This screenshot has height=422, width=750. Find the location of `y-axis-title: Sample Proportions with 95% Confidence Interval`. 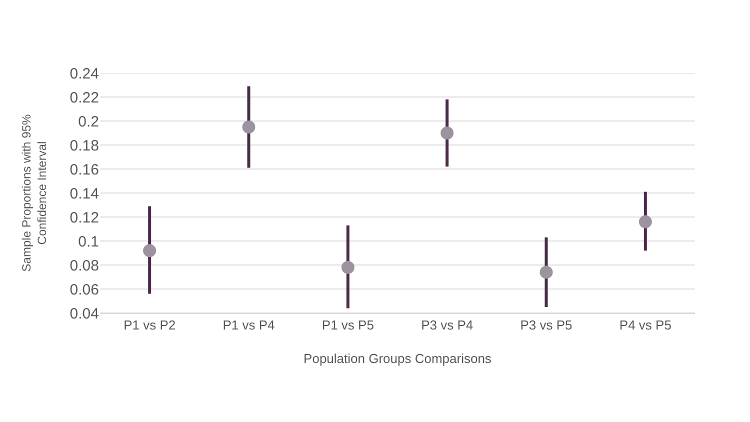

y-axis-title: Sample Proportions with 95% Confidence Interval is located at coordinates (34, 193).